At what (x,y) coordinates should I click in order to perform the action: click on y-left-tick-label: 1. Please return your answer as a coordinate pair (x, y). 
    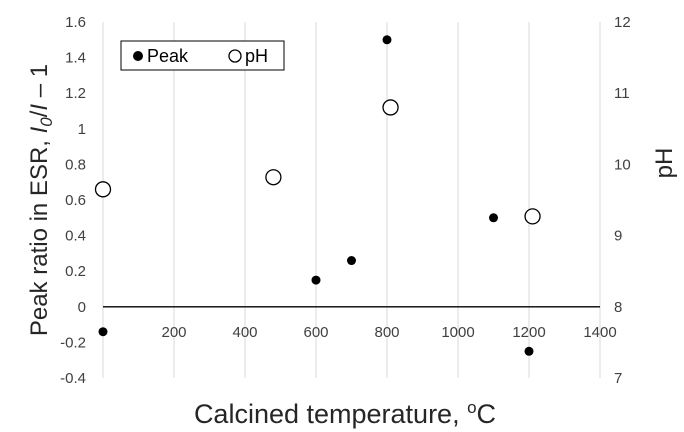
    Looking at the image, I should click on (82, 129).